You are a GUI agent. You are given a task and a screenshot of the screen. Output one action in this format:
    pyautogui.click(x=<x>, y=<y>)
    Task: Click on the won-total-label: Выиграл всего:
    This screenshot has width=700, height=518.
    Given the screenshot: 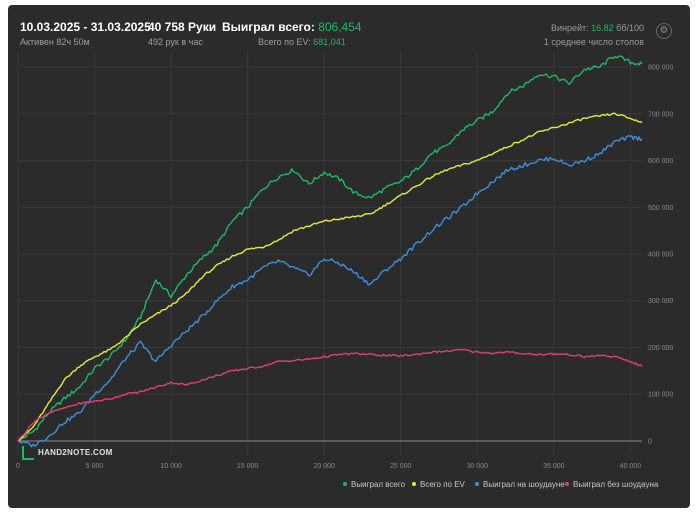 What is the action you would take?
    pyautogui.click(x=268, y=27)
    